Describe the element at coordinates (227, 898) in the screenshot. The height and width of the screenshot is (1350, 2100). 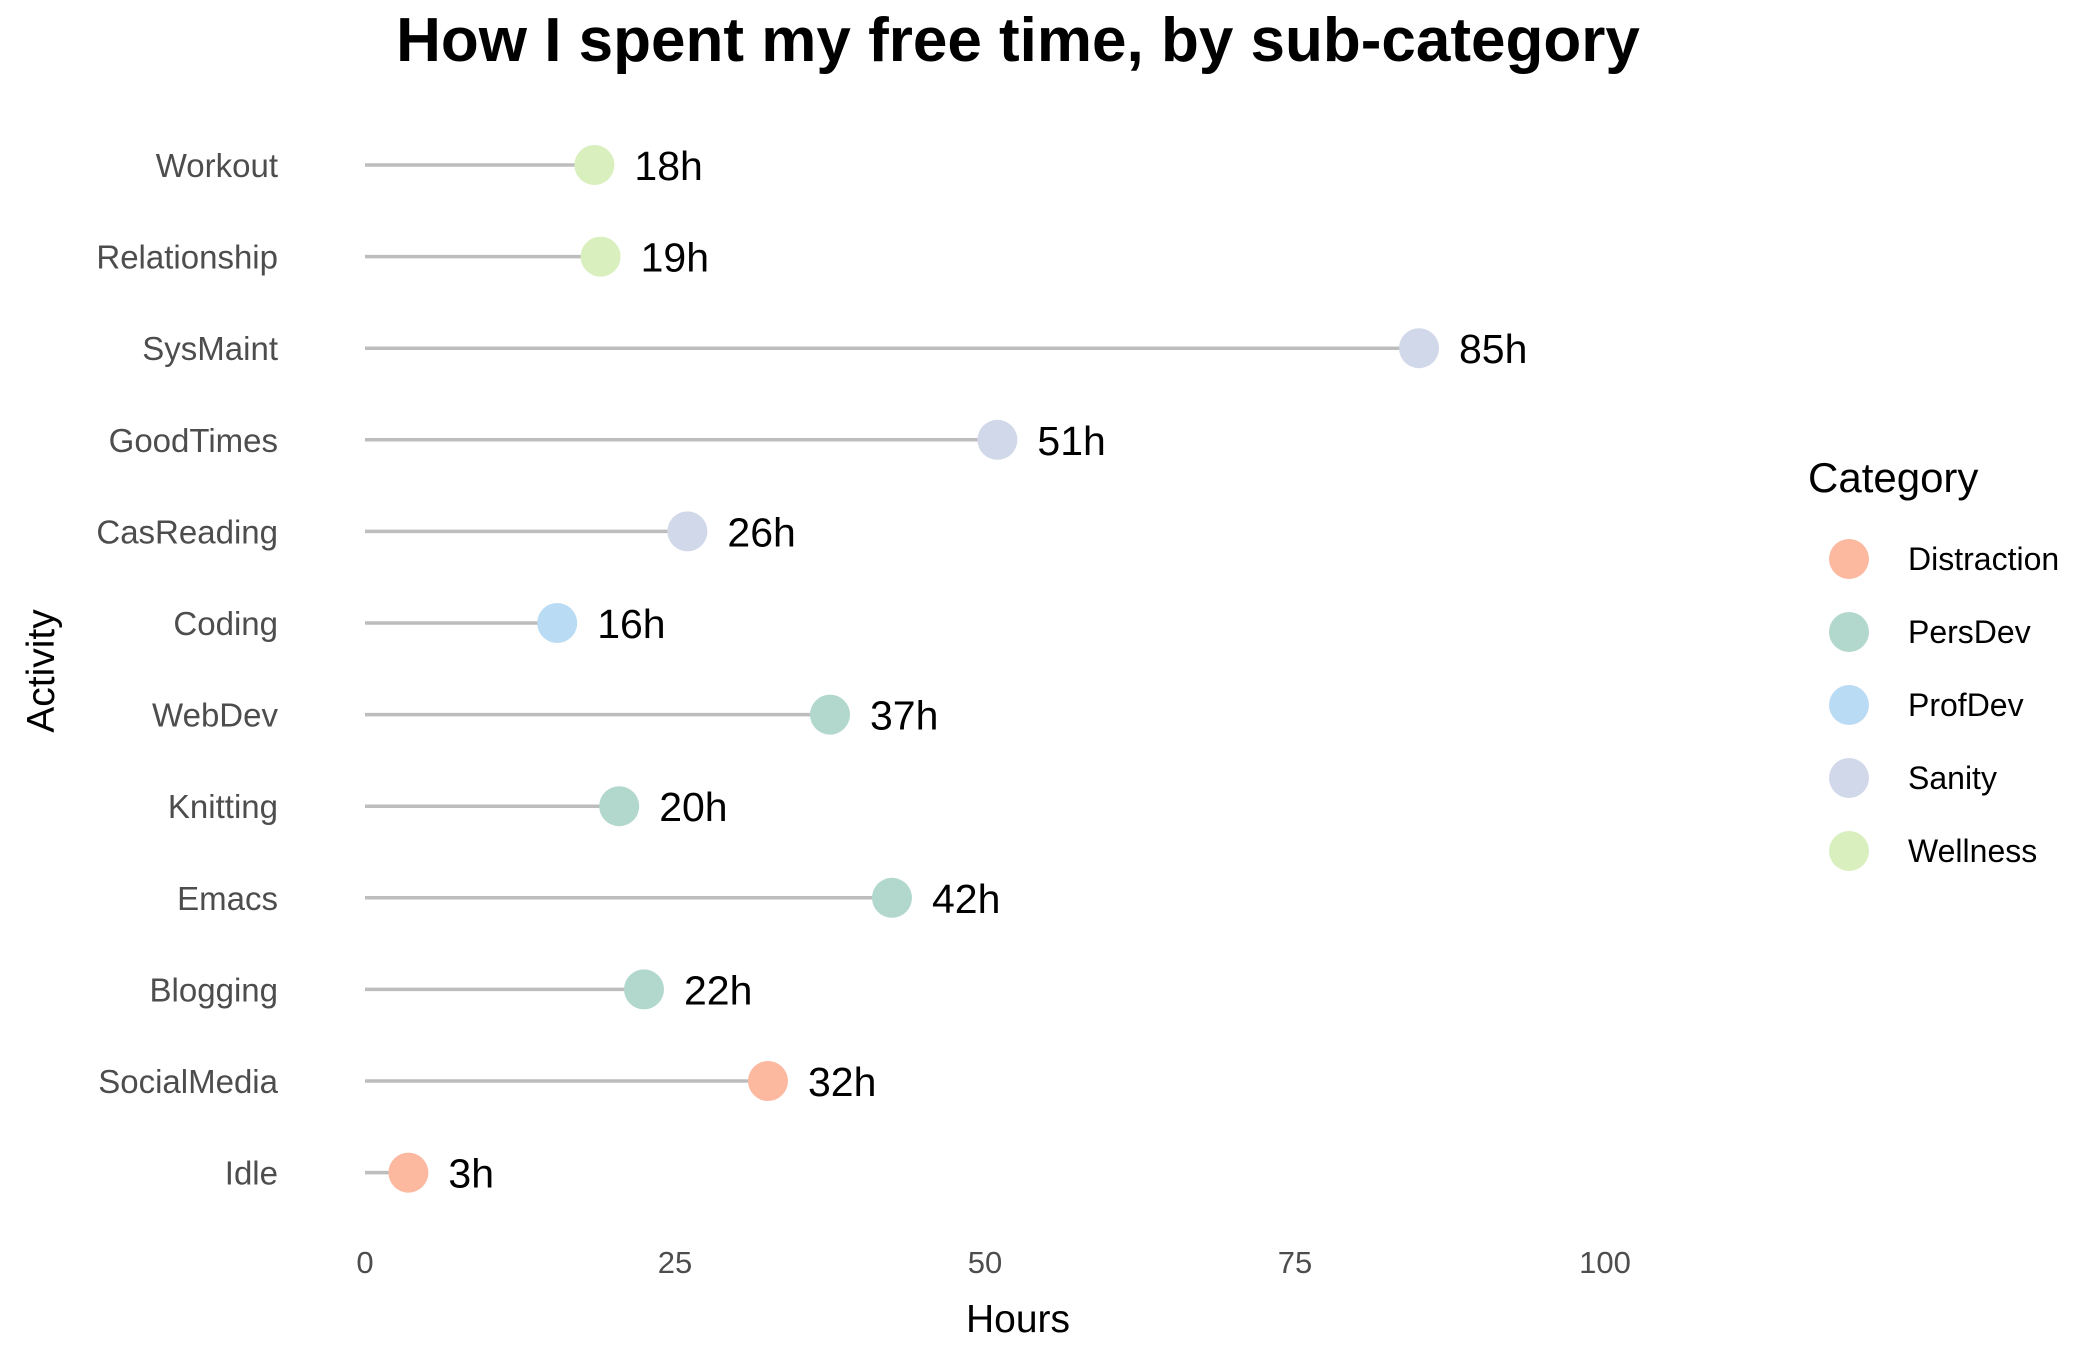
I see `y-tick-Emacs: Emacs` at that location.